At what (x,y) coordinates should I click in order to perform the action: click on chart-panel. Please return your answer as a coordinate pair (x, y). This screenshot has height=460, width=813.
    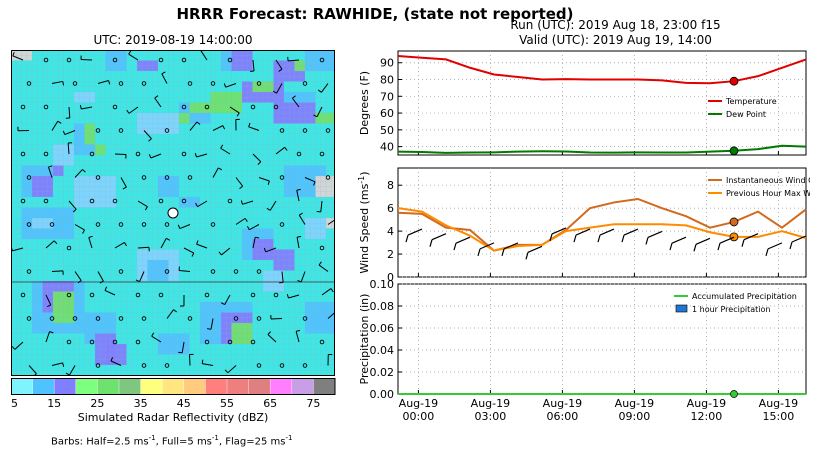
    Looking at the image, I should click on (602, 103).